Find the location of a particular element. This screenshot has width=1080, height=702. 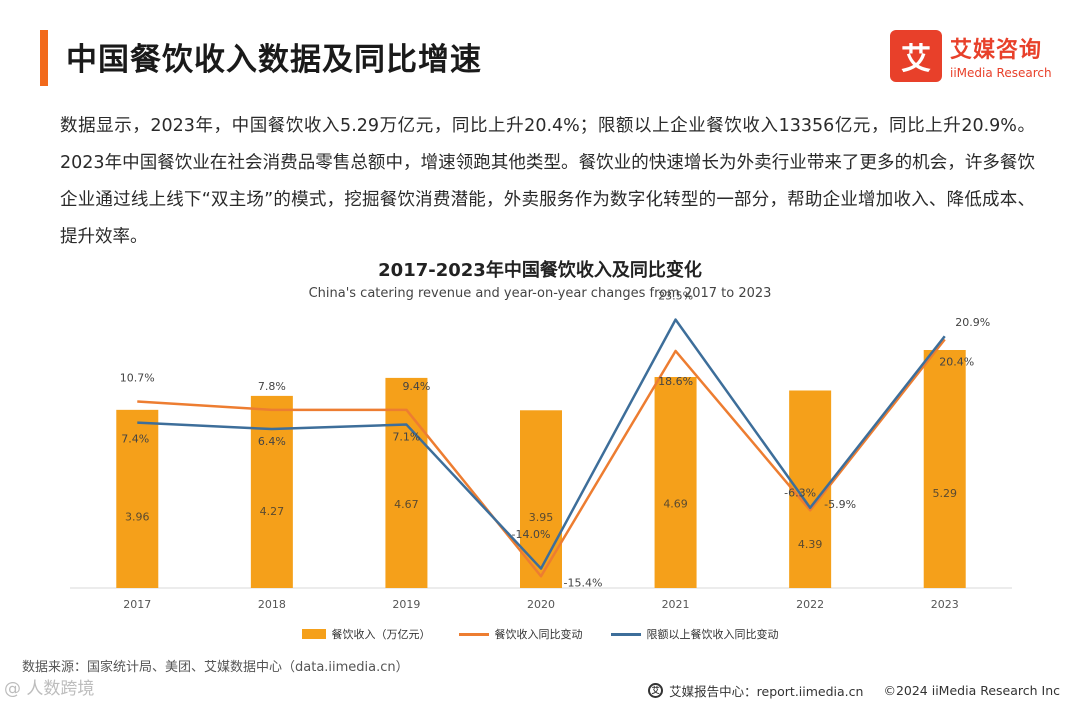

bar-2019 is located at coordinates (406, 482).